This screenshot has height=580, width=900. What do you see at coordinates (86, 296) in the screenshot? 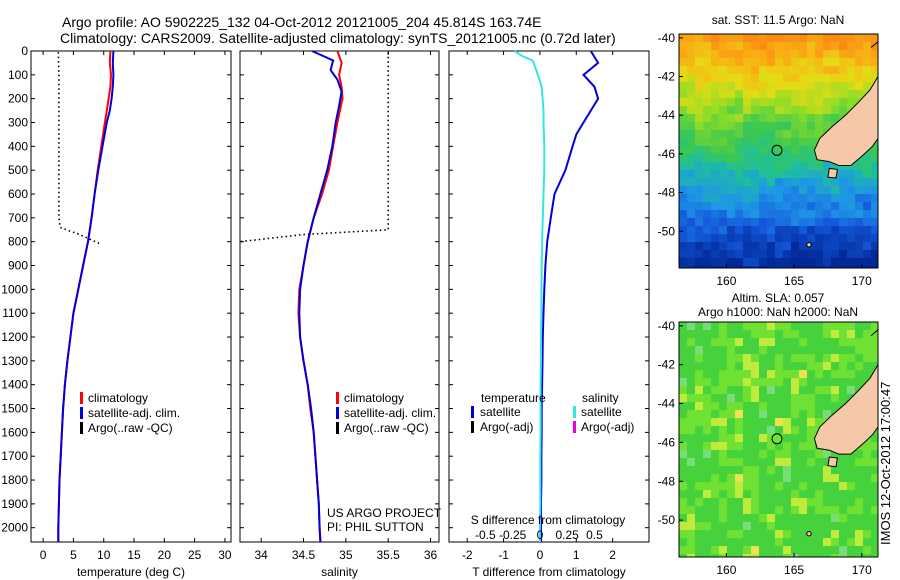
I see `series-line-satellite-adj-clim-` at bounding box center [86, 296].